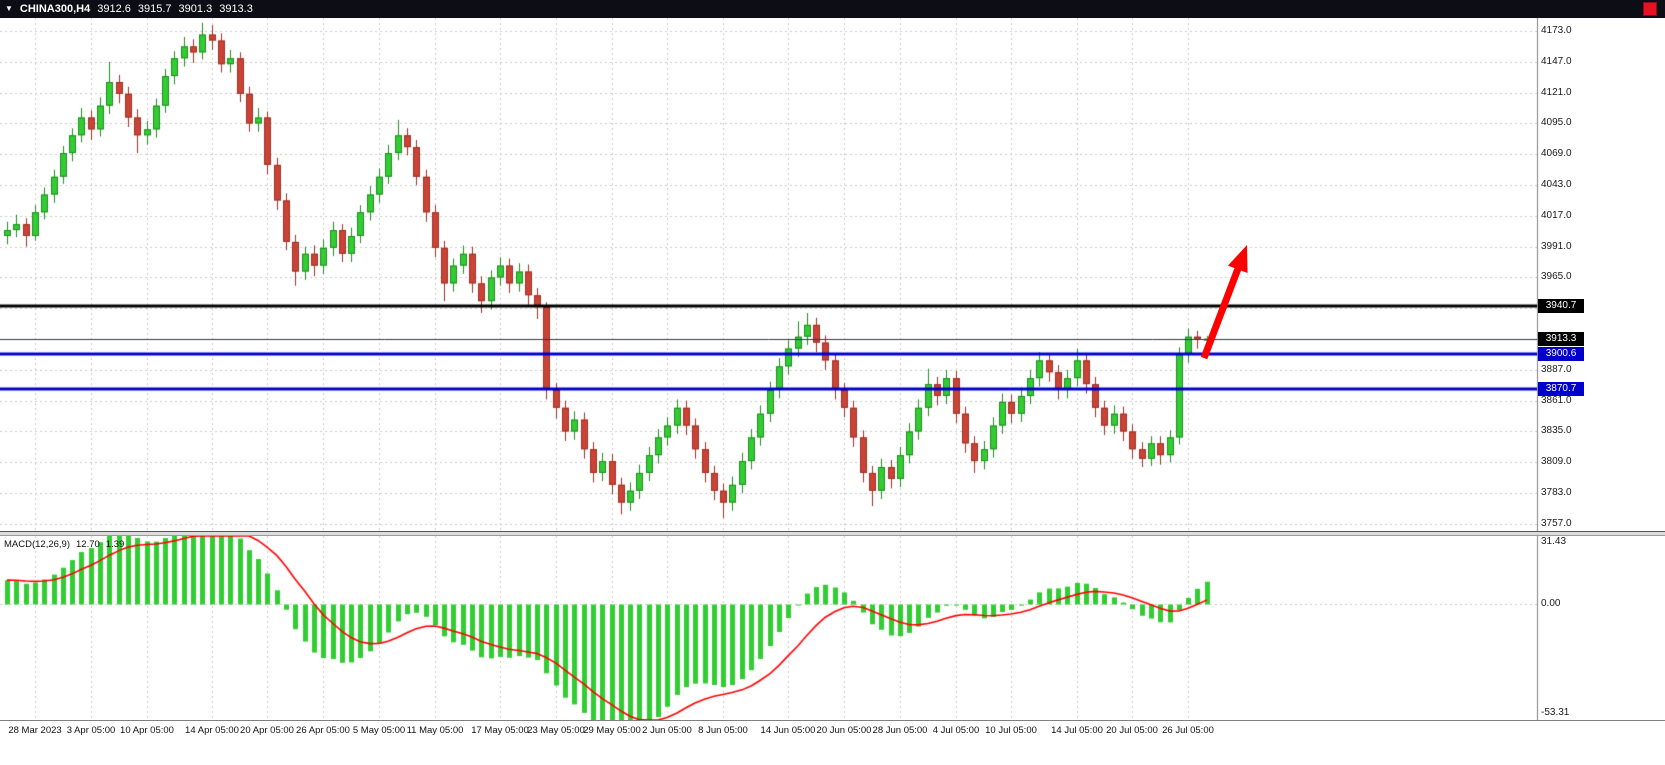  I want to click on time-axis-label: 10 Jul 05:00, so click(1011, 730).